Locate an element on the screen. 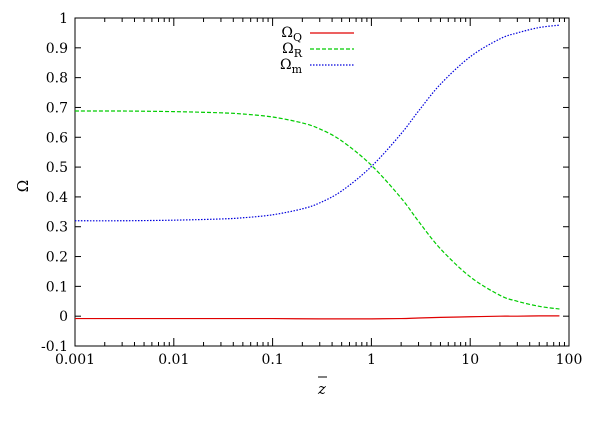 This screenshot has width=607, height=425. series-line-omega-Q is located at coordinates (317, 317).